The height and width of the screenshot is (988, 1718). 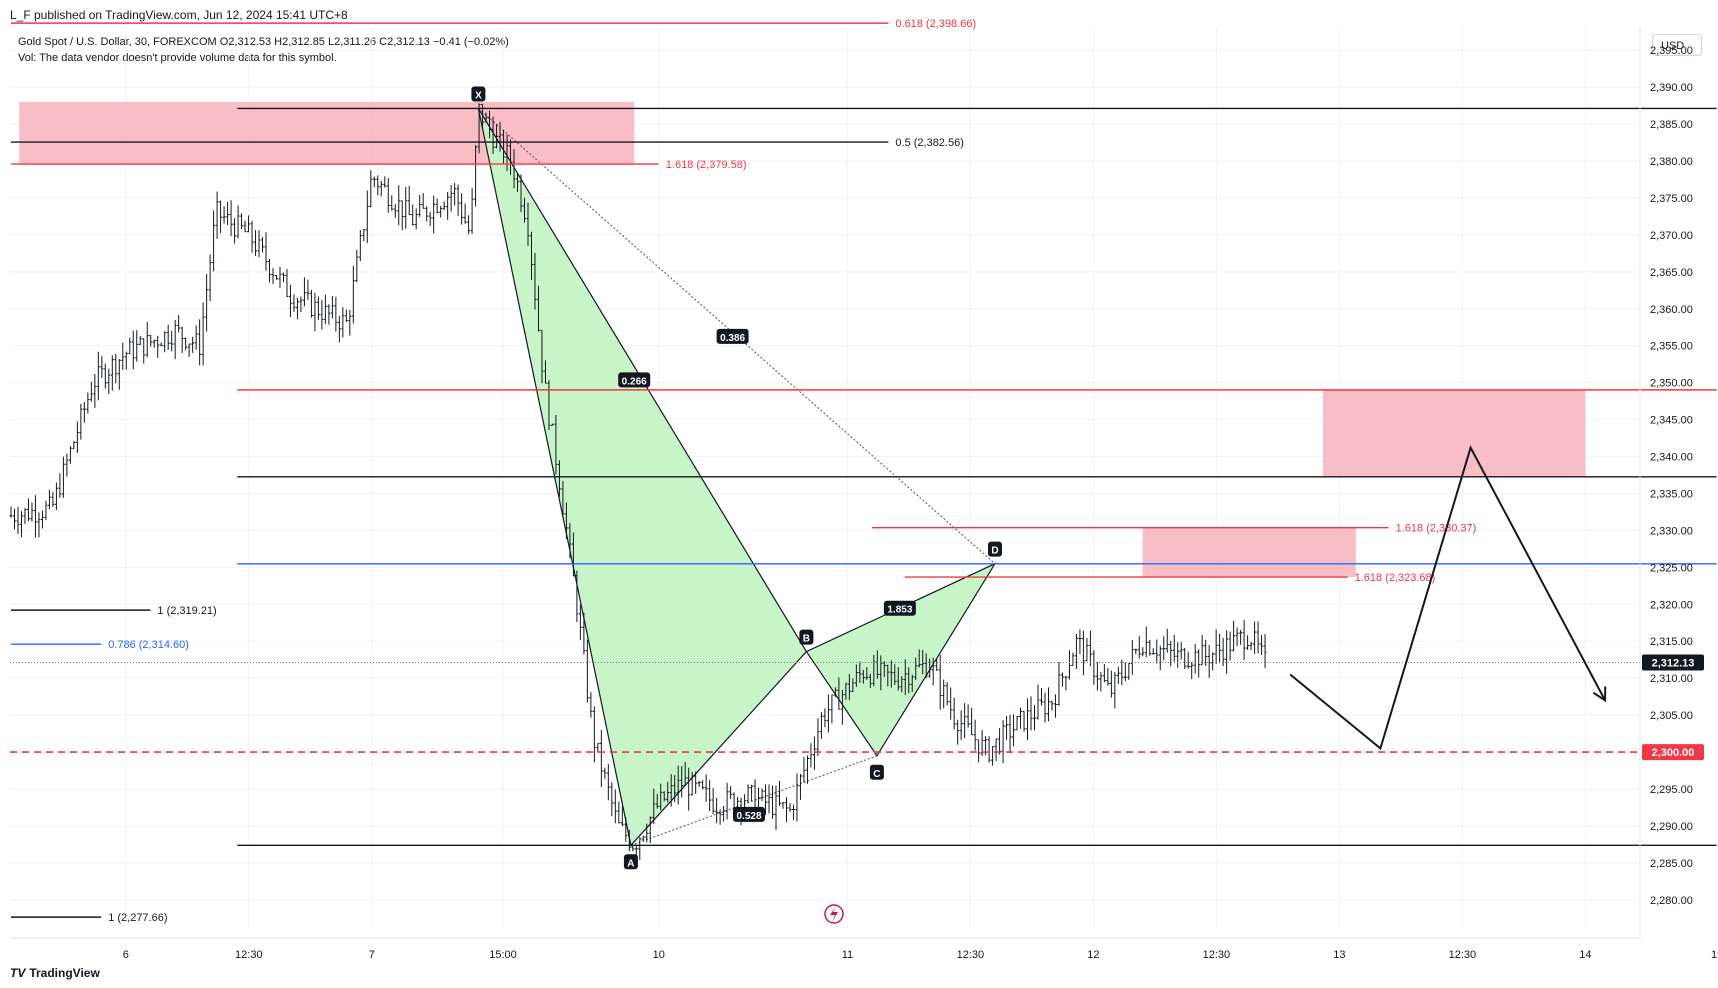 What do you see at coordinates (1671, 531) in the screenshot?
I see `price-tick-label: 2,330.00` at bounding box center [1671, 531].